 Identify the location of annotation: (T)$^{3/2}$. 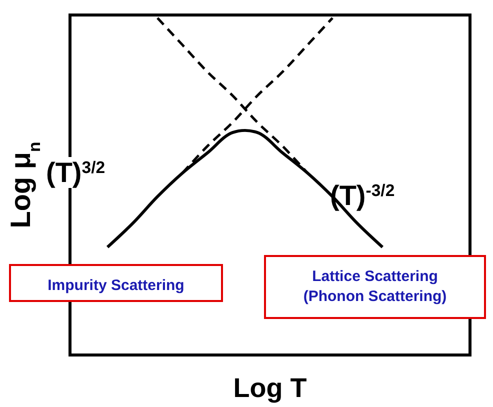
(76, 172).